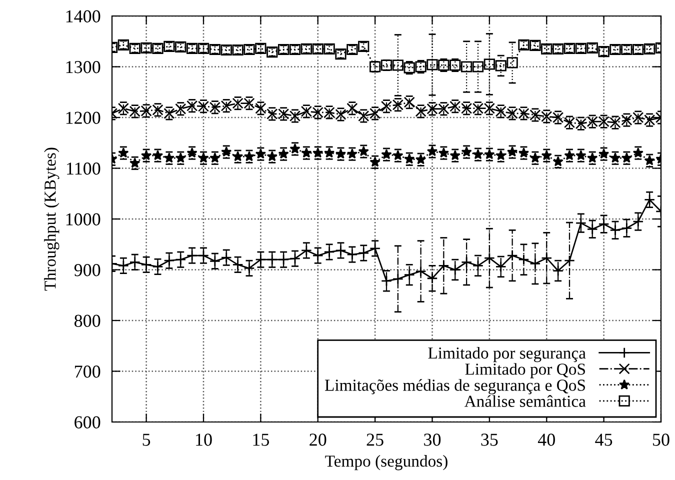 This screenshot has width=675, height=480. I want to click on y-tick-label: 700, so click(87, 372).